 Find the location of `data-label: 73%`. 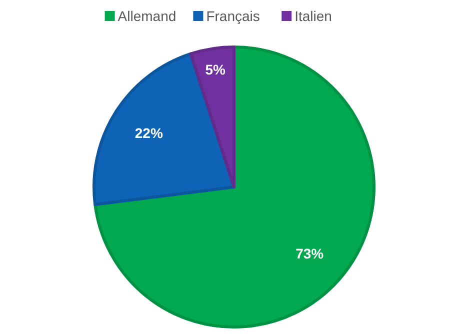

data-label: 73% is located at coordinates (310, 254).